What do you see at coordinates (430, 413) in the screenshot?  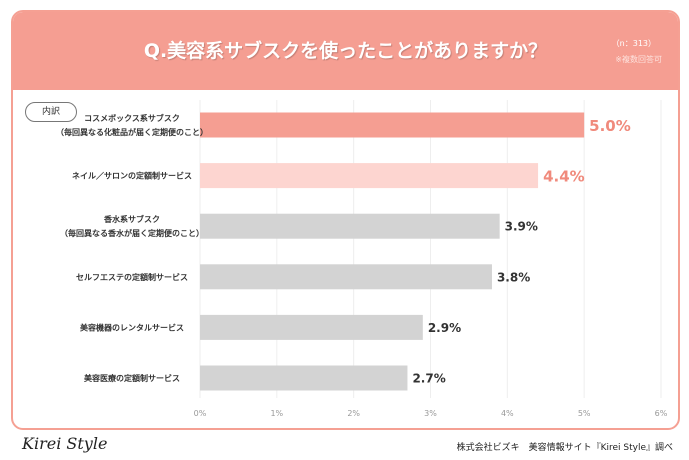 I see `x-tick-label: 3%` at bounding box center [430, 413].